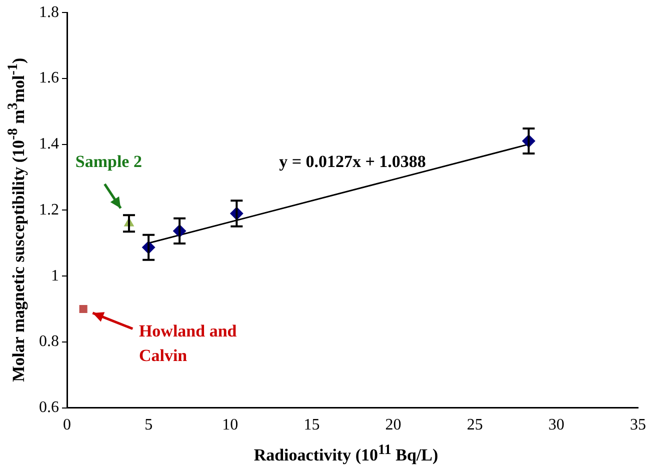 The width and height of the screenshot is (652, 468). What do you see at coordinates (49, 144) in the screenshot?
I see `y-tick-label: 1.4` at bounding box center [49, 144].